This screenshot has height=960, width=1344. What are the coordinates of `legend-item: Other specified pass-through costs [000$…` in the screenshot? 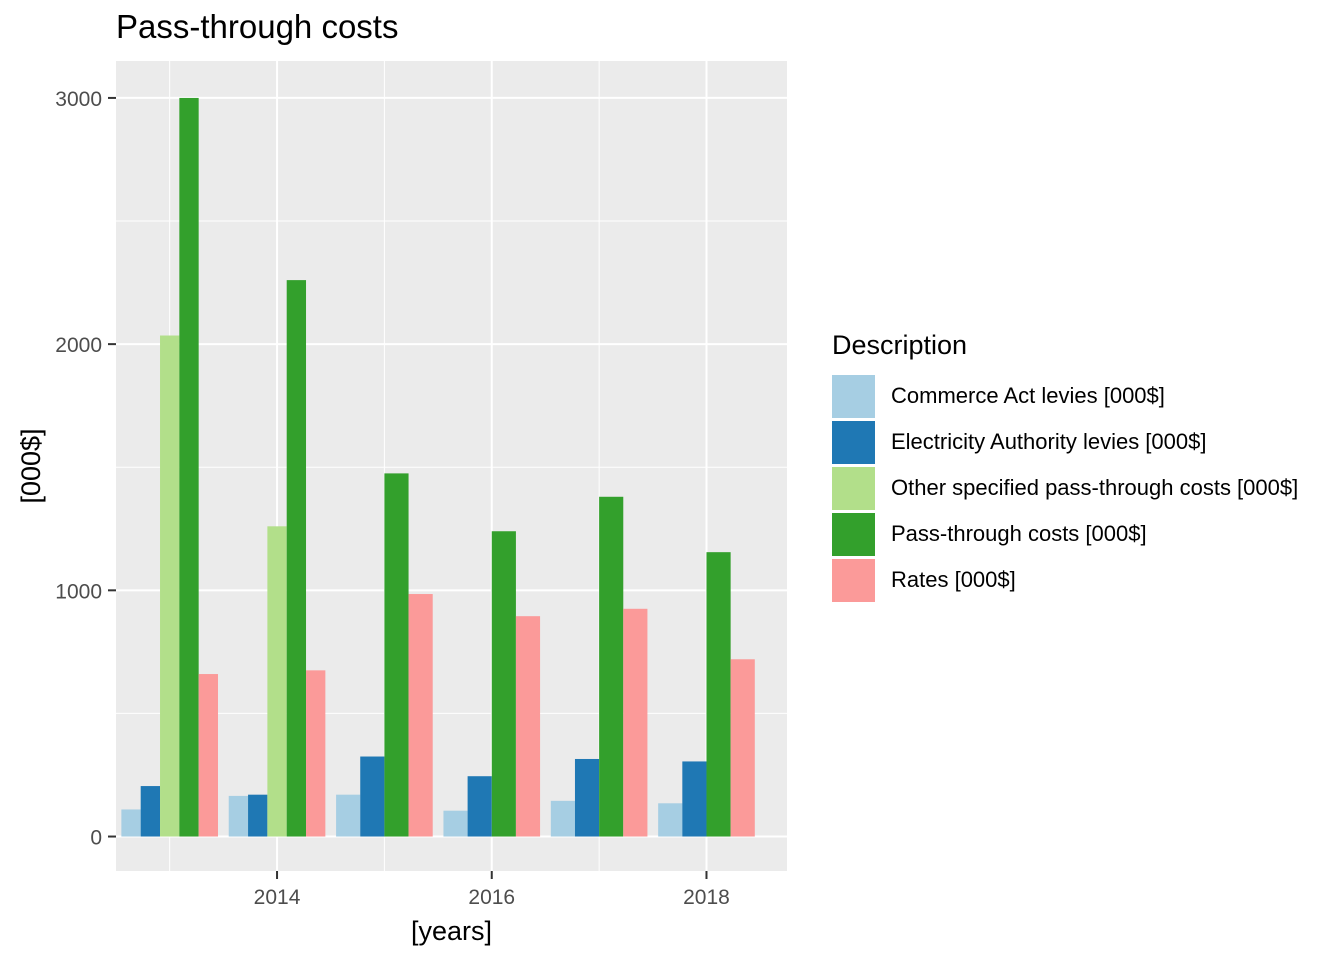 It's located at (1065, 488).